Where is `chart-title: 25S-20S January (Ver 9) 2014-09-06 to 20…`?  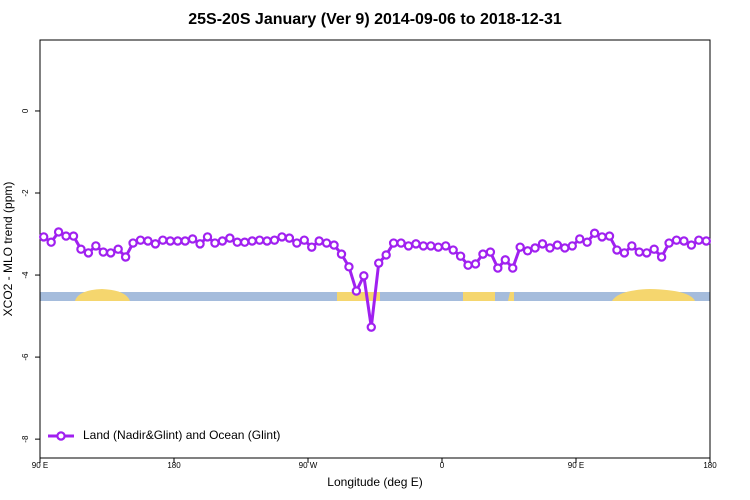
chart-title: 25S-20S January (Ver 9) 2014-09-06 to 20… is located at coordinates (375, 19).